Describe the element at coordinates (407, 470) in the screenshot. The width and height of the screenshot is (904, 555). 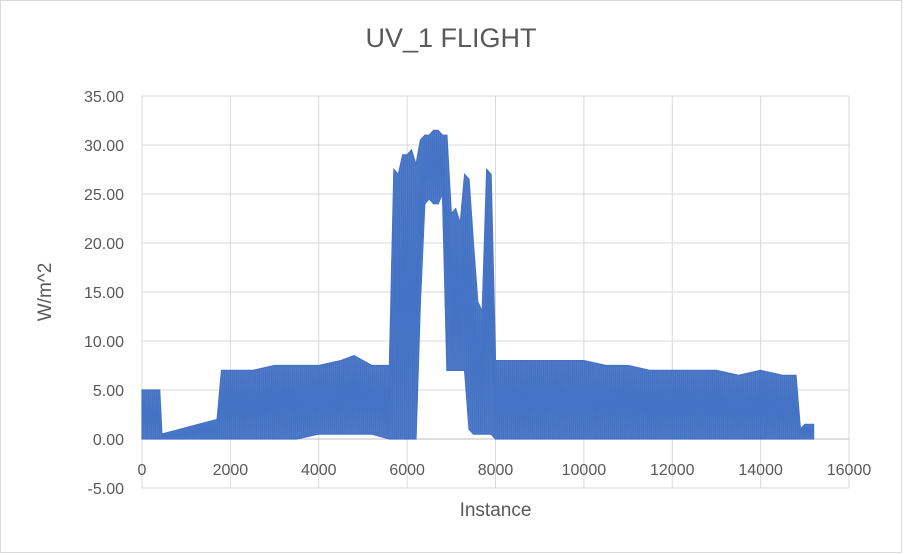
I see `x-tick-label: 6000` at that location.